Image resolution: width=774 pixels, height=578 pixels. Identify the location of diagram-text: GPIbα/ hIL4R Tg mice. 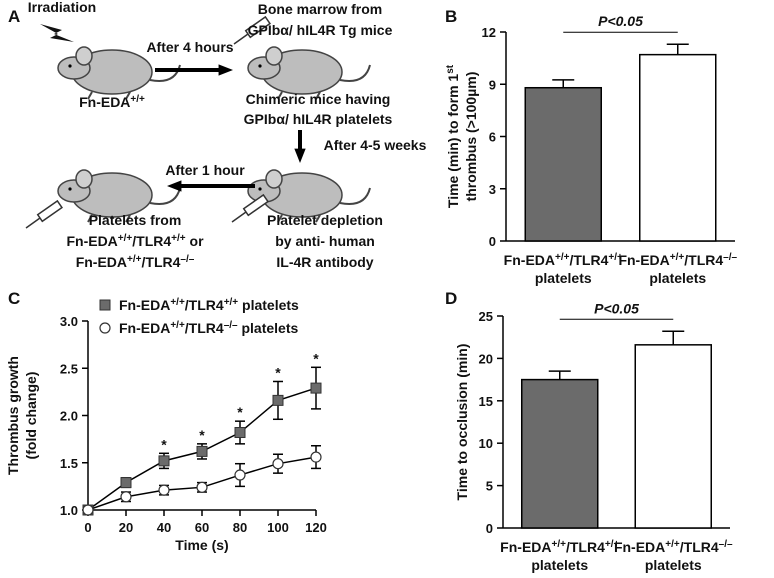
(320, 30).